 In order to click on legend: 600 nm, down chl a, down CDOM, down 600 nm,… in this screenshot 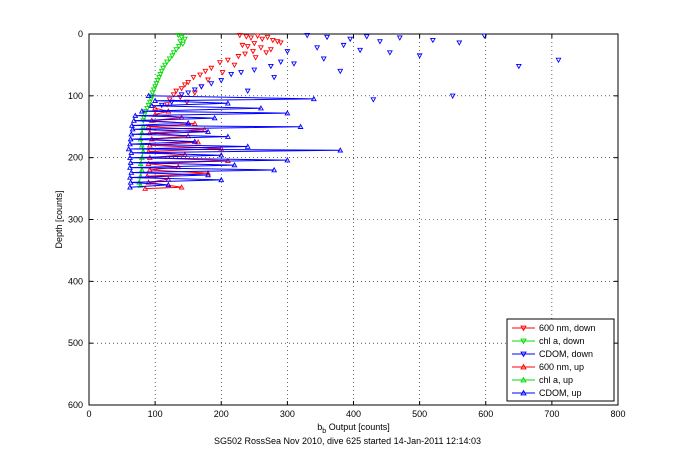, I will do `click(560, 360)`.